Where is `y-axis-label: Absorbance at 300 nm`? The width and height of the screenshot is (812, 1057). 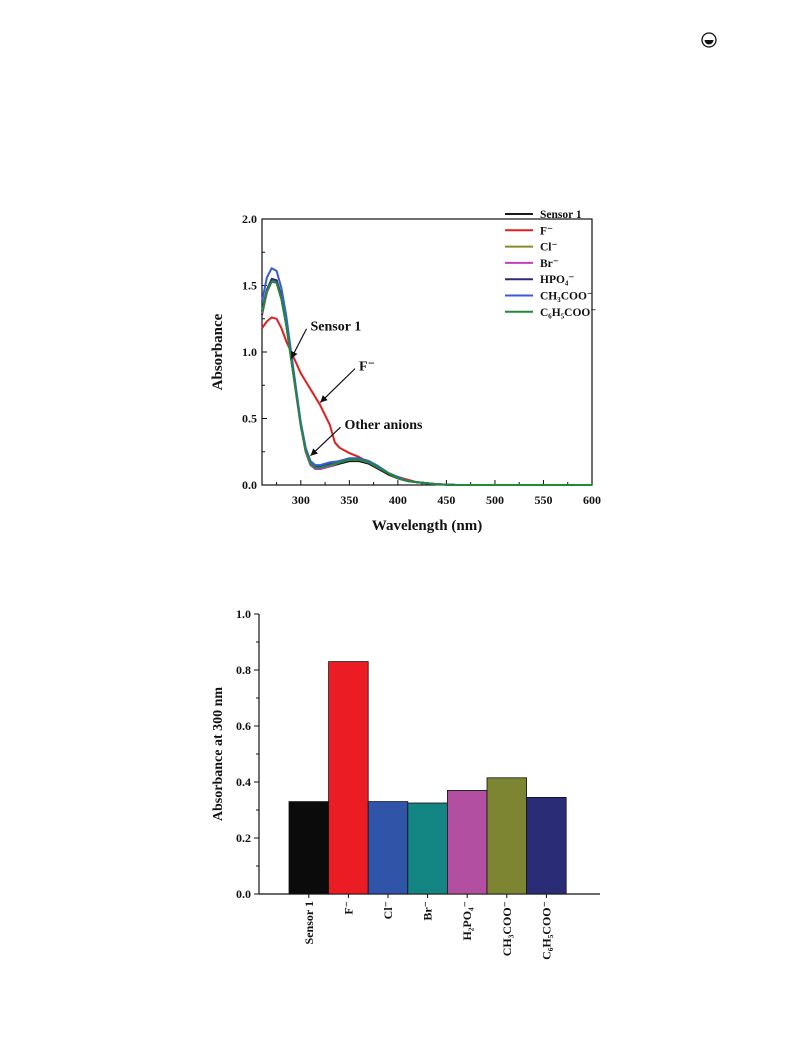 y-axis-label: Absorbance at 300 nm is located at coordinates (218, 754).